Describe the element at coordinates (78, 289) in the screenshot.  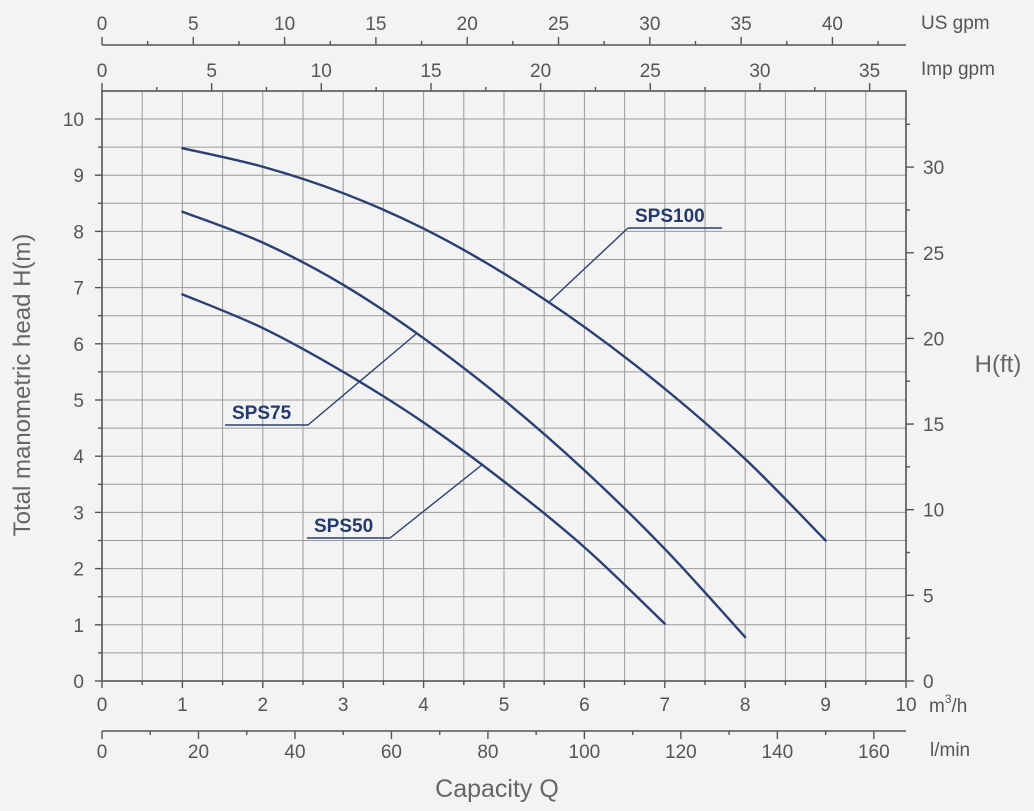
I see `hm-tick-label: 7` at that location.